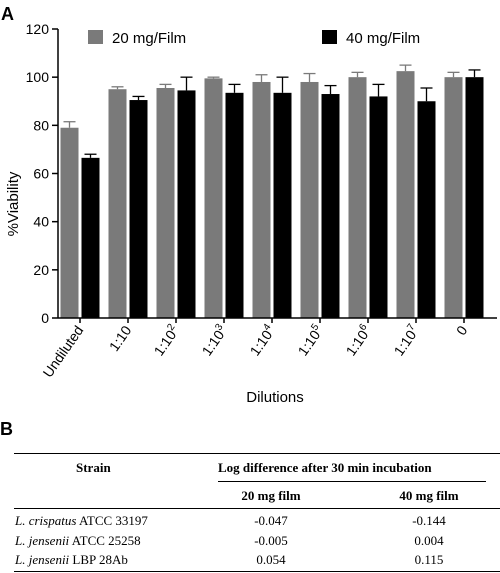 The height and width of the screenshot is (573, 500). What do you see at coordinates (90, 237) in the screenshot?
I see `bar-s2-c1` at bounding box center [90, 237].